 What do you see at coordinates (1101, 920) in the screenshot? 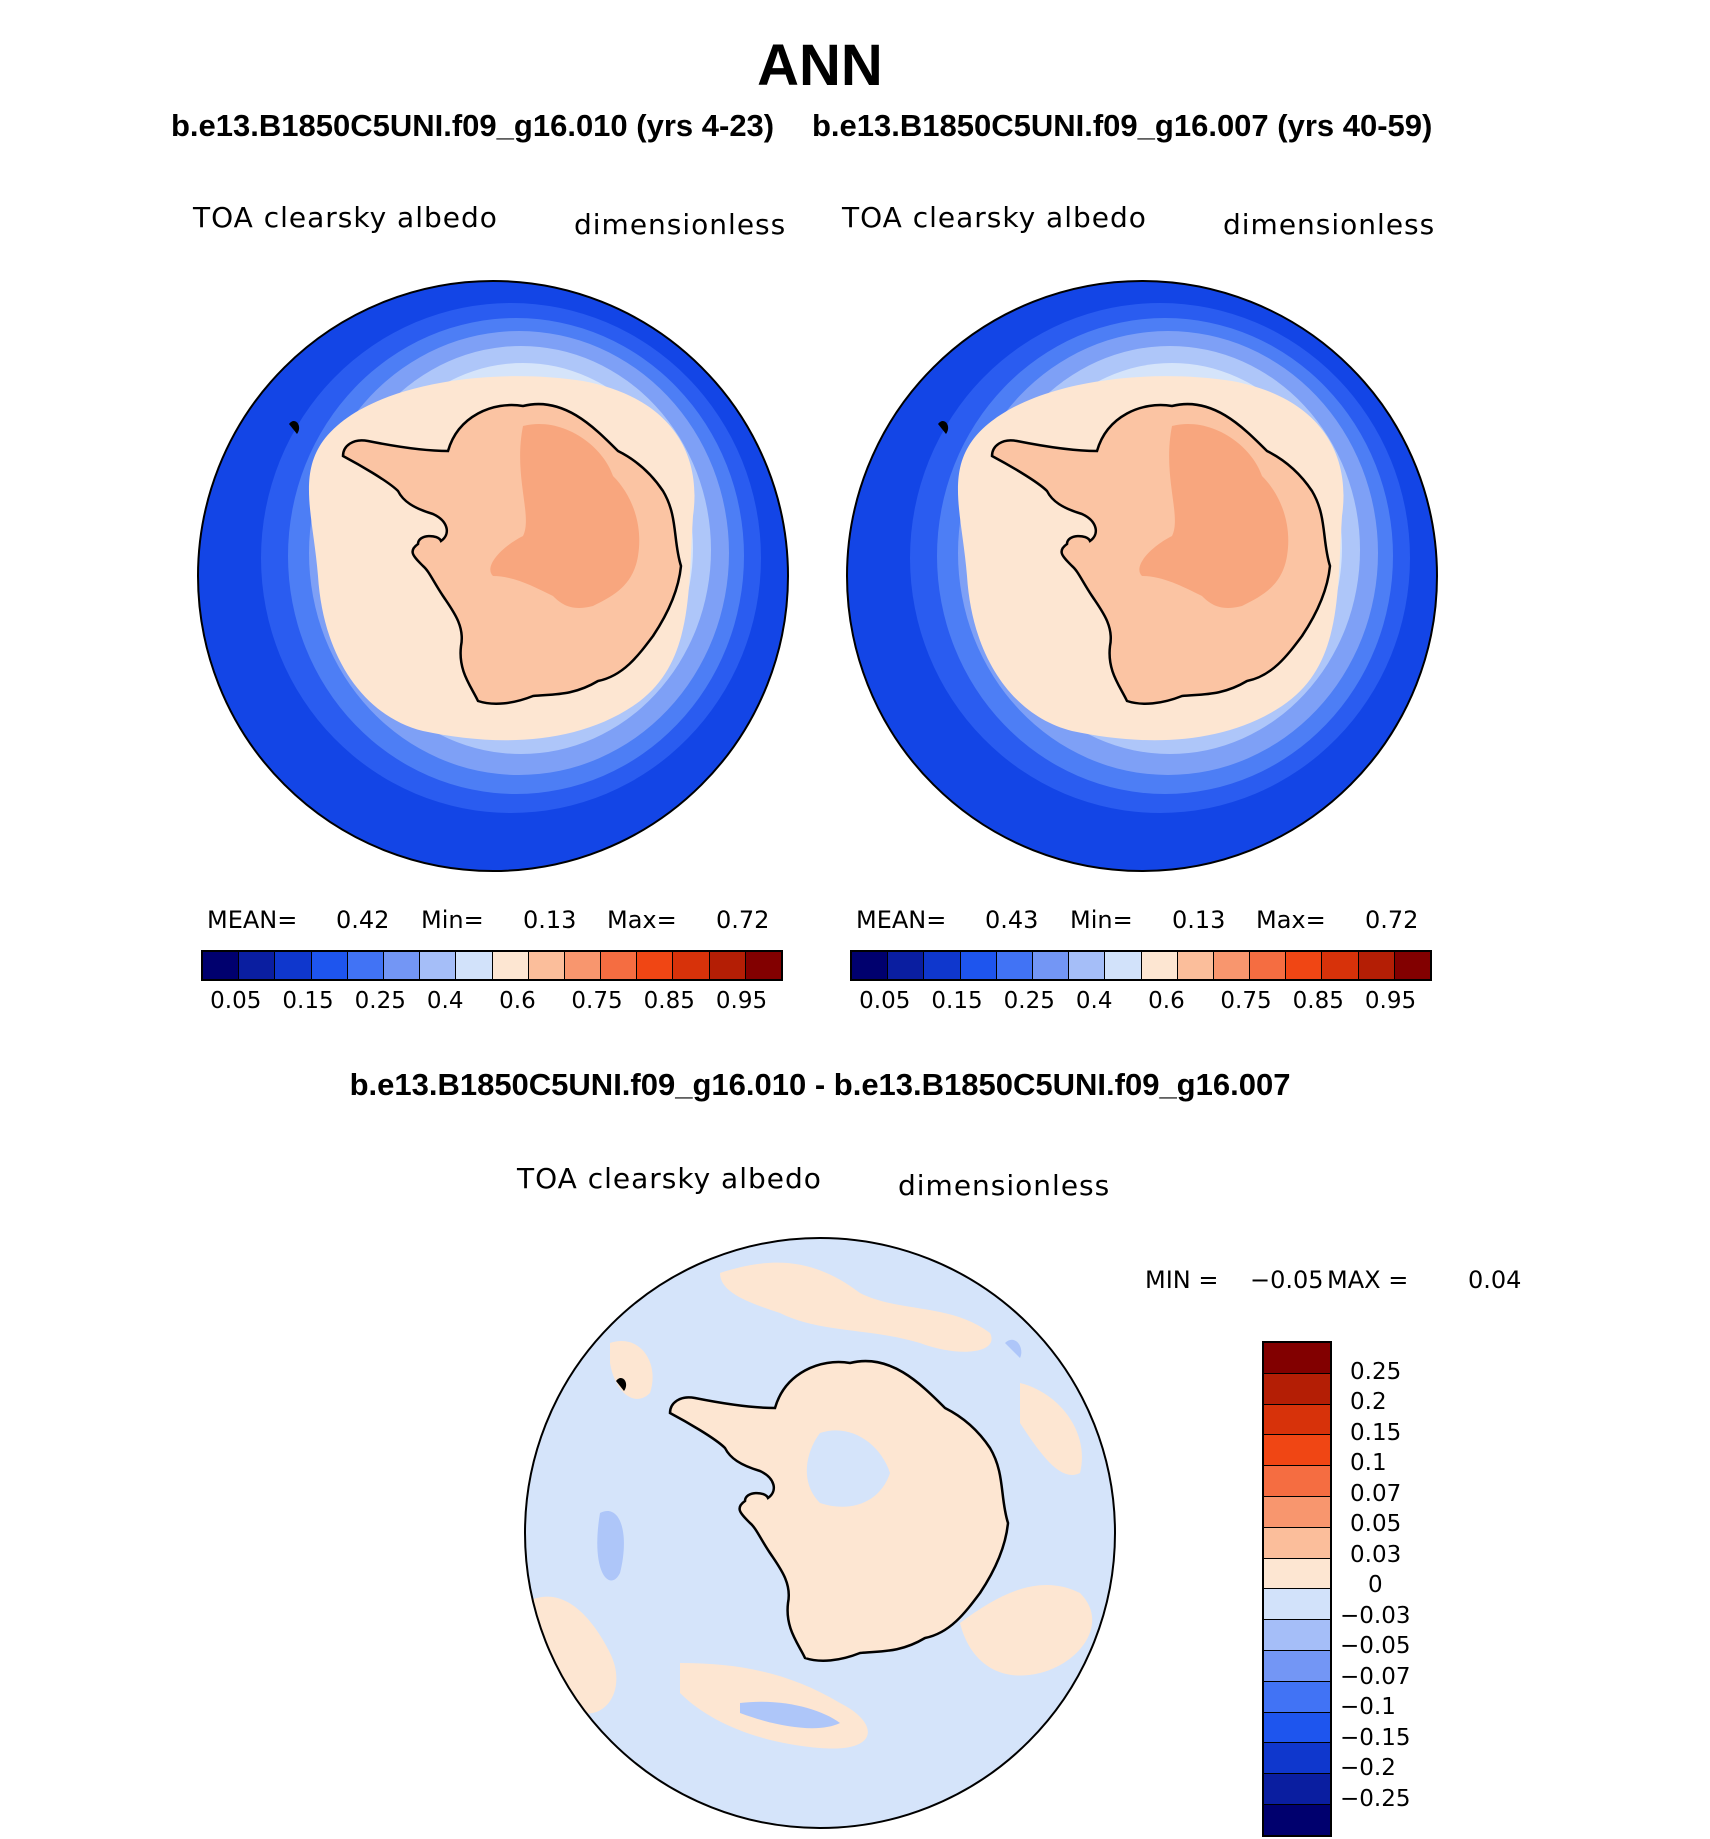
I see `panel2-min-label: Min=` at bounding box center [1101, 920].